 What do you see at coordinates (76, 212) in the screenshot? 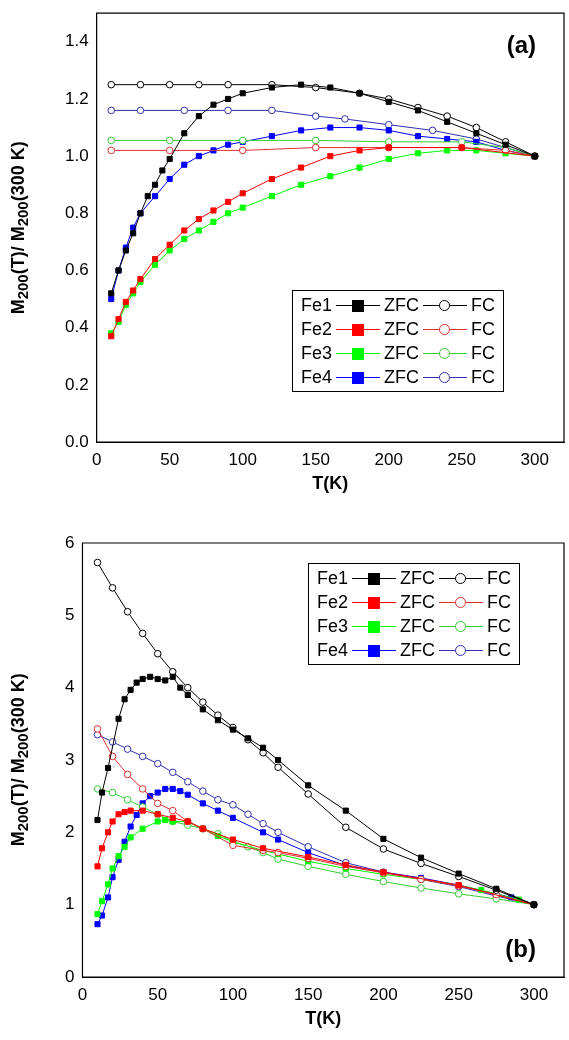
I see `y-tick-label: 0.8` at bounding box center [76, 212].